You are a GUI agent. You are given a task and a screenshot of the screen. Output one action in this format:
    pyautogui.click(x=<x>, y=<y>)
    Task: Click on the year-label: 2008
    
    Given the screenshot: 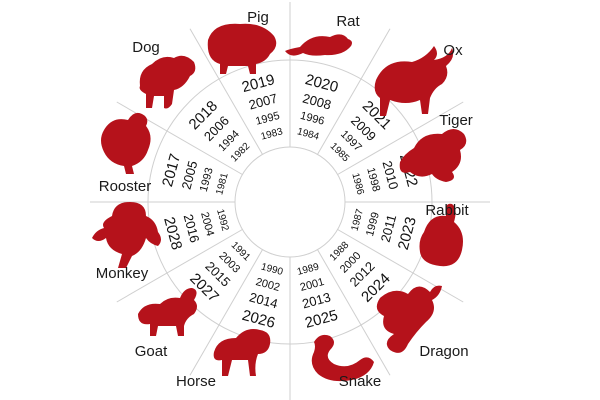 What is the action you would take?
    pyautogui.click(x=317, y=101)
    